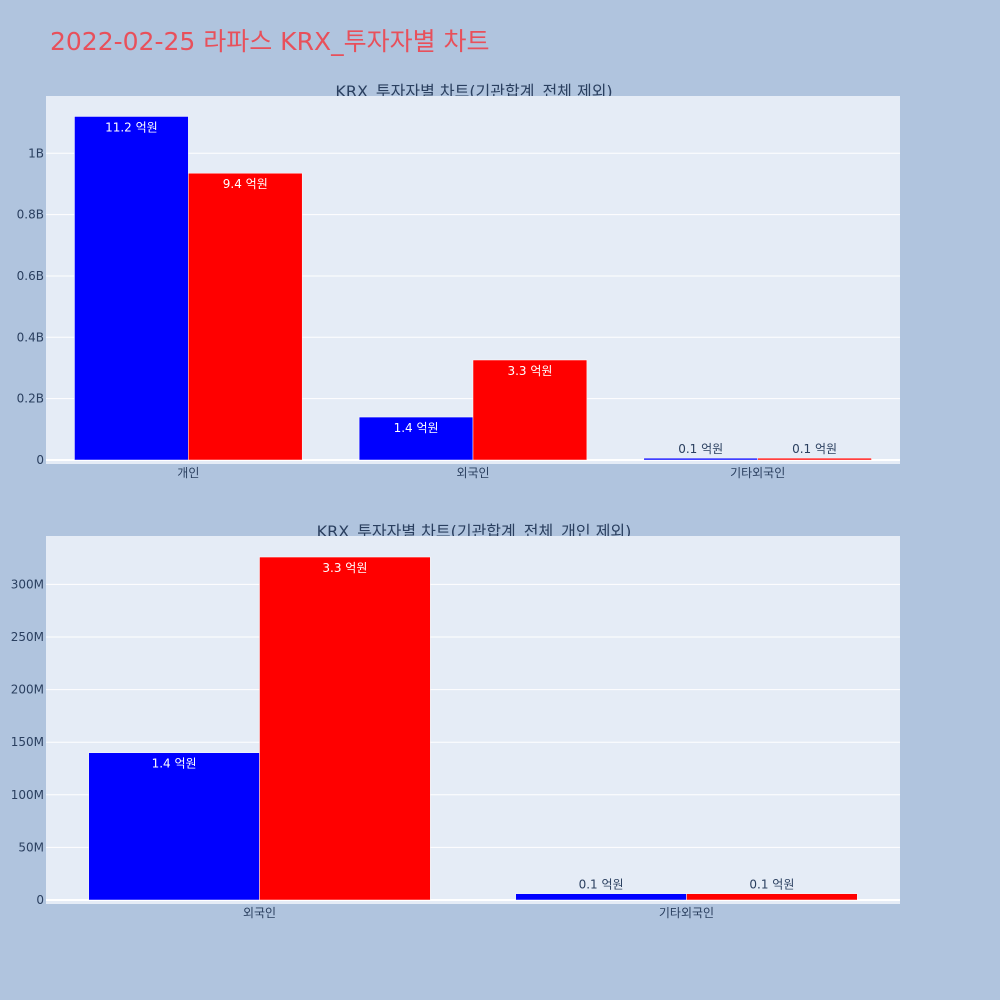  What do you see at coordinates (27, 637) in the screenshot?
I see `y-tick-label: 250M` at bounding box center [27, 637].